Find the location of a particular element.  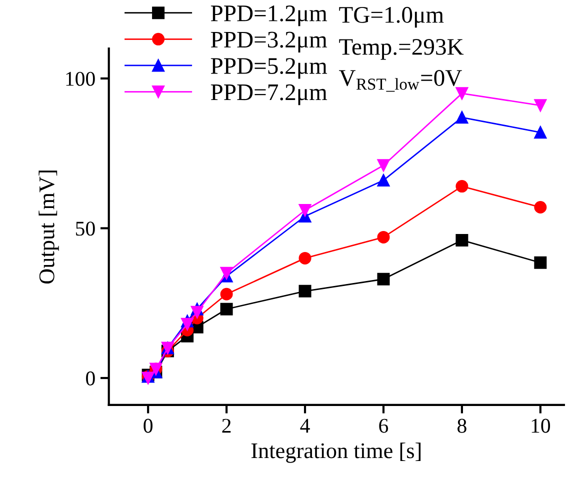

y-tick-label: 100 is located at coordinates (80, 79).